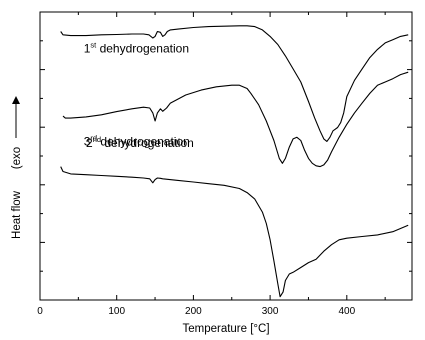 This screenshot has width=425, height=340. I want to click on y-axis-exo-note: (exo, so click(17, 158).